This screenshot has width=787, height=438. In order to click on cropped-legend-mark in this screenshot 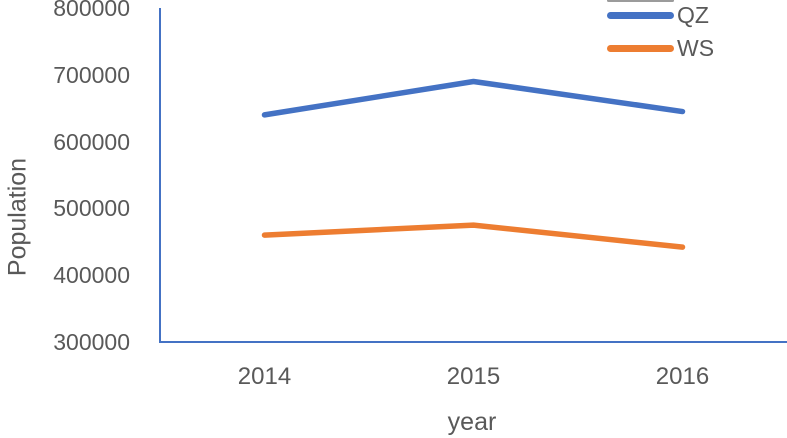, I will do `click(640, 1)`.